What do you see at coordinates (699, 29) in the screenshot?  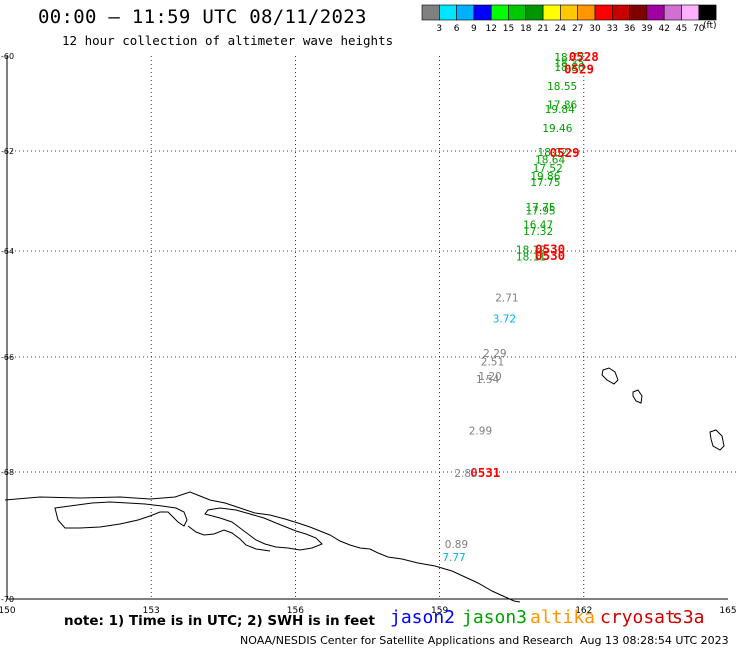 I see `legend-tick-label: 70` at bounding box center [699, 29].